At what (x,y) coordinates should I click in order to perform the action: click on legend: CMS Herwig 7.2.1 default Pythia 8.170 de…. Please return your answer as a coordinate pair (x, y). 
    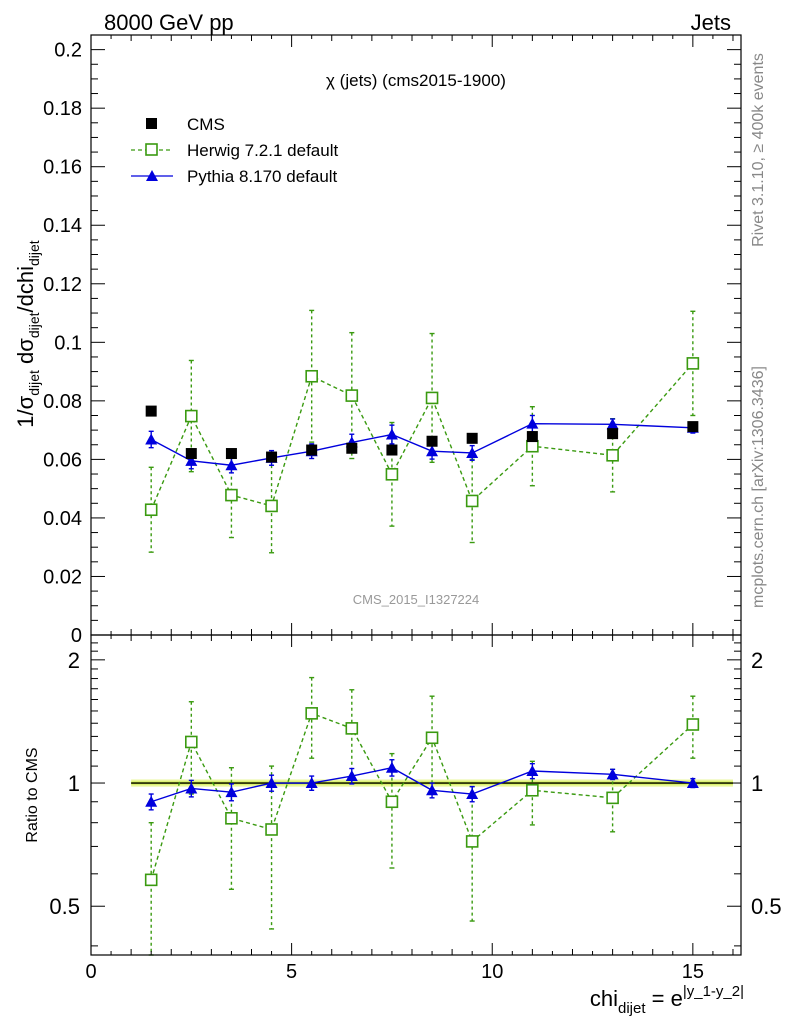
    Looking at the image, I should click on (234, 150).